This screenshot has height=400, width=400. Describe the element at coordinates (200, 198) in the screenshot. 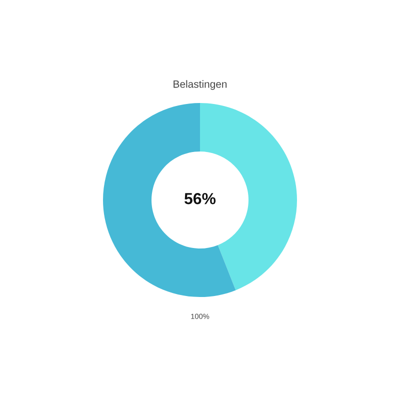

I see `text: 56%` at that location.